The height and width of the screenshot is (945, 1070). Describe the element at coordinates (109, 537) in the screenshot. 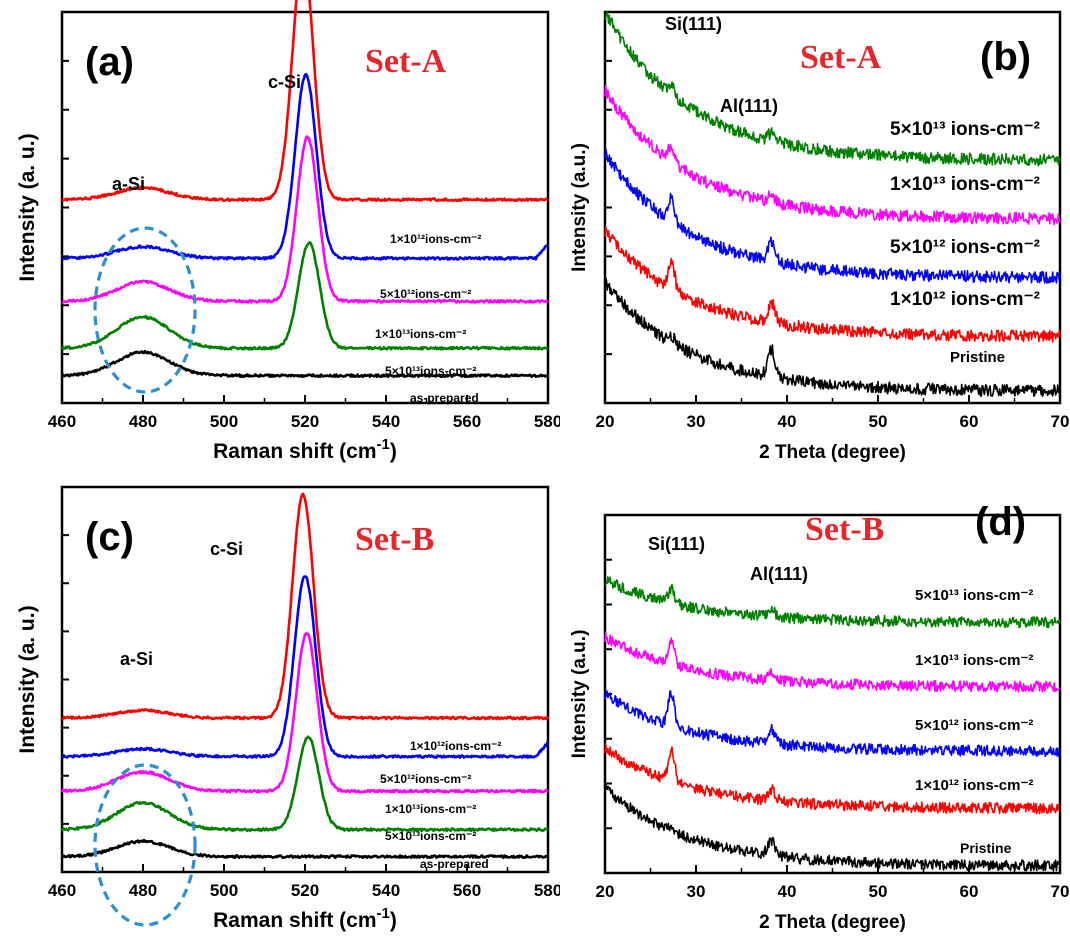

I see `panel-letter: (c)` at that location.